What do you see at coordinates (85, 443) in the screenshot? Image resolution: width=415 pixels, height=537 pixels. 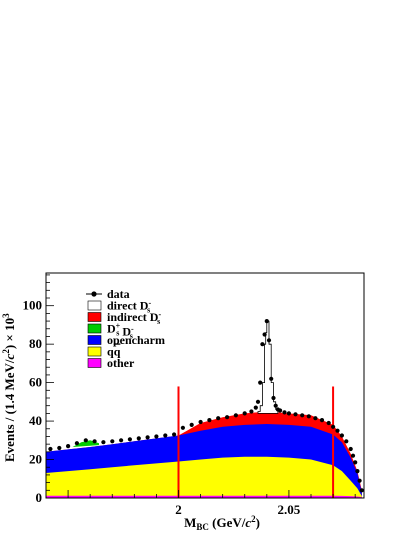 I see `area-dsds` at bounding box center [85, 443].